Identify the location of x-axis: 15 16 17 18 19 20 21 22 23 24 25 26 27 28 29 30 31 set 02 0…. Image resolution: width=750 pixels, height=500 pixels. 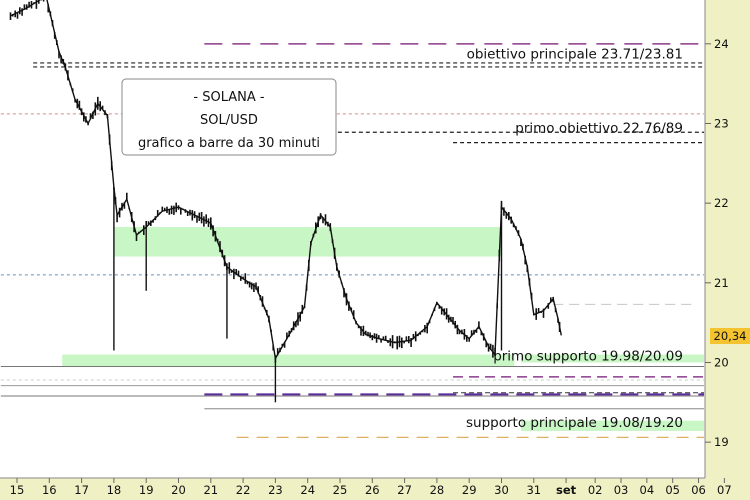
(375, 488).